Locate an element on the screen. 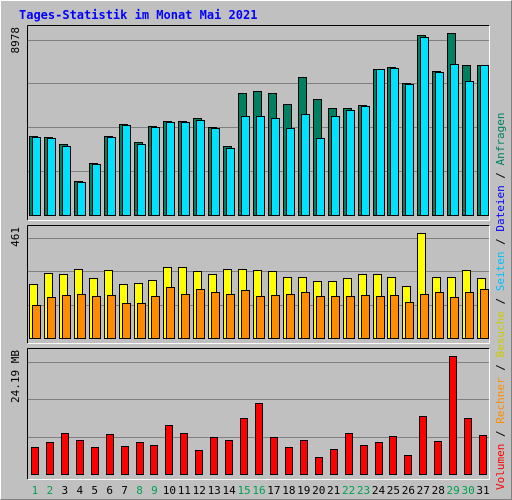  x-tick-label-day-29: 29 is located at coordinates (453, 490).